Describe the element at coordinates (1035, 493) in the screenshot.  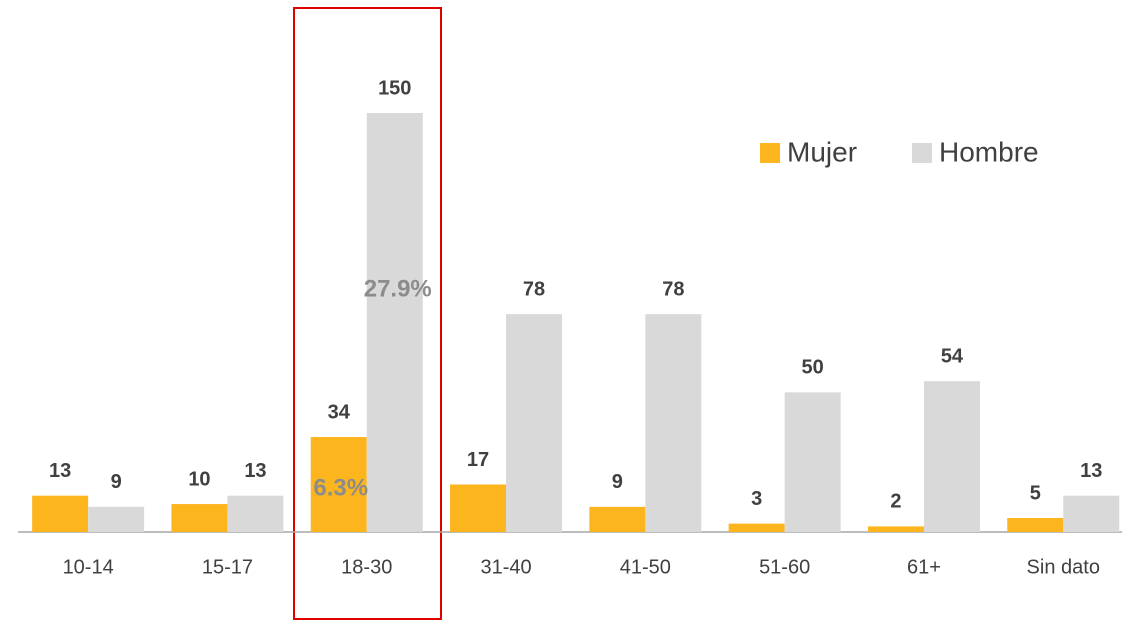
I see `data-label: 5` at that location.